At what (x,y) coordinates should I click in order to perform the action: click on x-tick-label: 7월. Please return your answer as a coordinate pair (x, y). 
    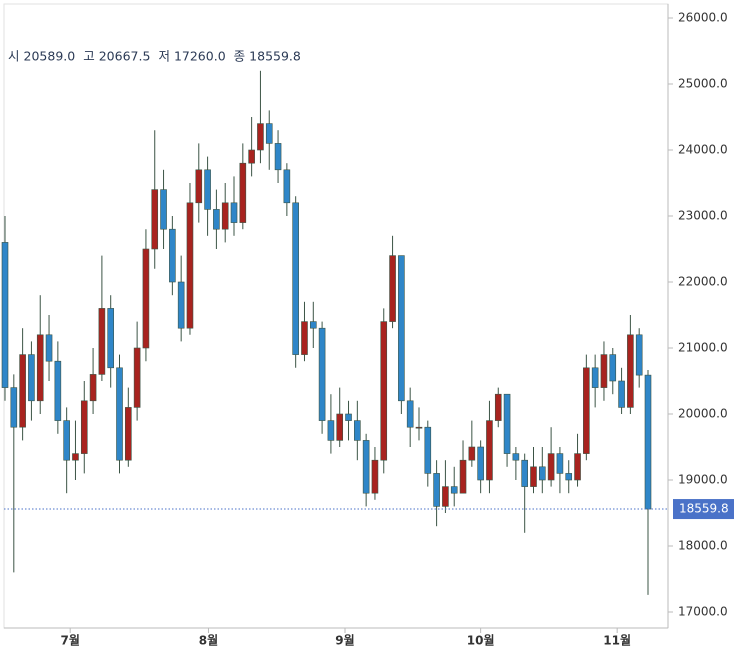
    Looking at the image, I should click on (69, 640).